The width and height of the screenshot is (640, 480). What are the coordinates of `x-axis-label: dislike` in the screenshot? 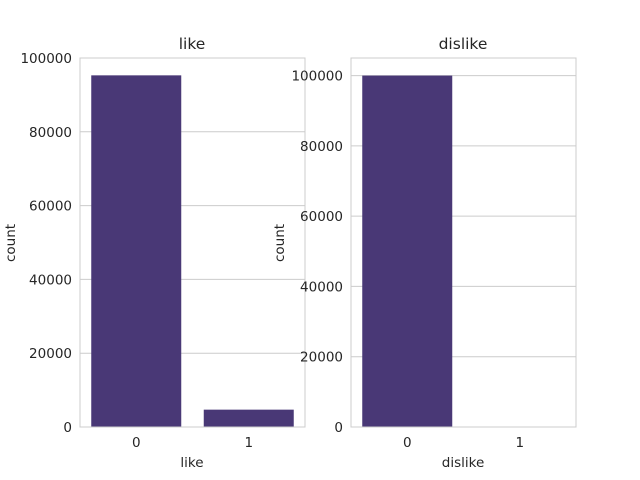 It's located at (463, 463).